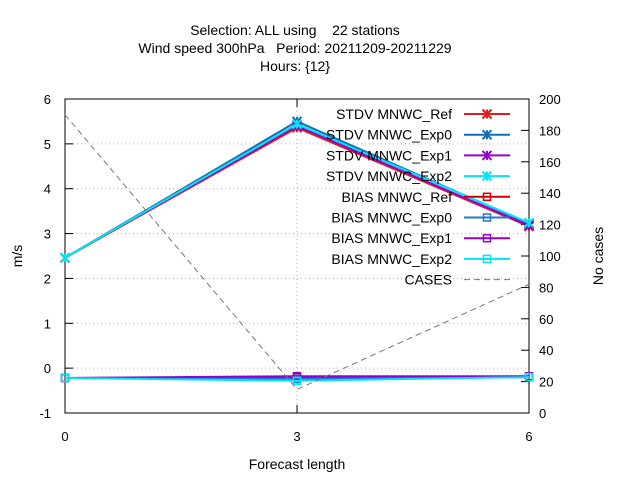 Image resolution: width=640 pixels, height=480 pixels. Describe the element at coordinates (297, 464) in the screenshot. I see `x-axis-label: Forecast length` at that location.